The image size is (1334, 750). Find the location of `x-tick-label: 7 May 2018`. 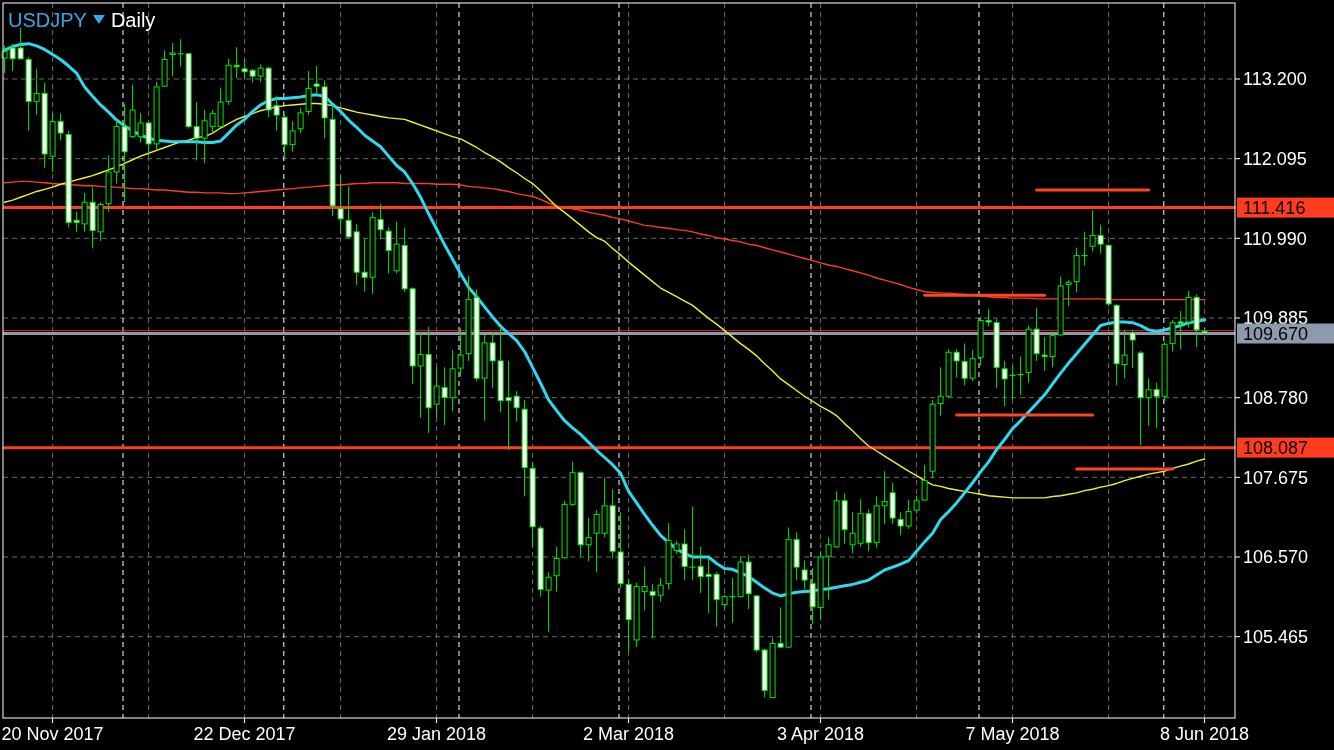

x-tick-label: 7 May 2018 is located at coordinates (1012, 734).